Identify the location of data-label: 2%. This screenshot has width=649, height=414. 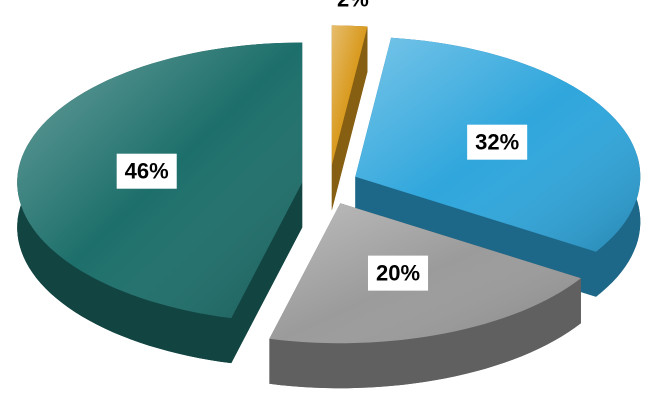
(353, 5).